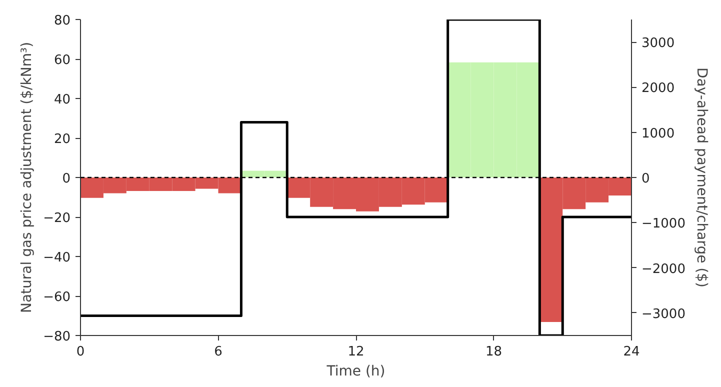 The height and width of the screenshot is (387, 721). What do you see at coordinates (664, 224) in the screenshot?
I see `y2-tick-label: −1000` at bounding box center [664, 224].